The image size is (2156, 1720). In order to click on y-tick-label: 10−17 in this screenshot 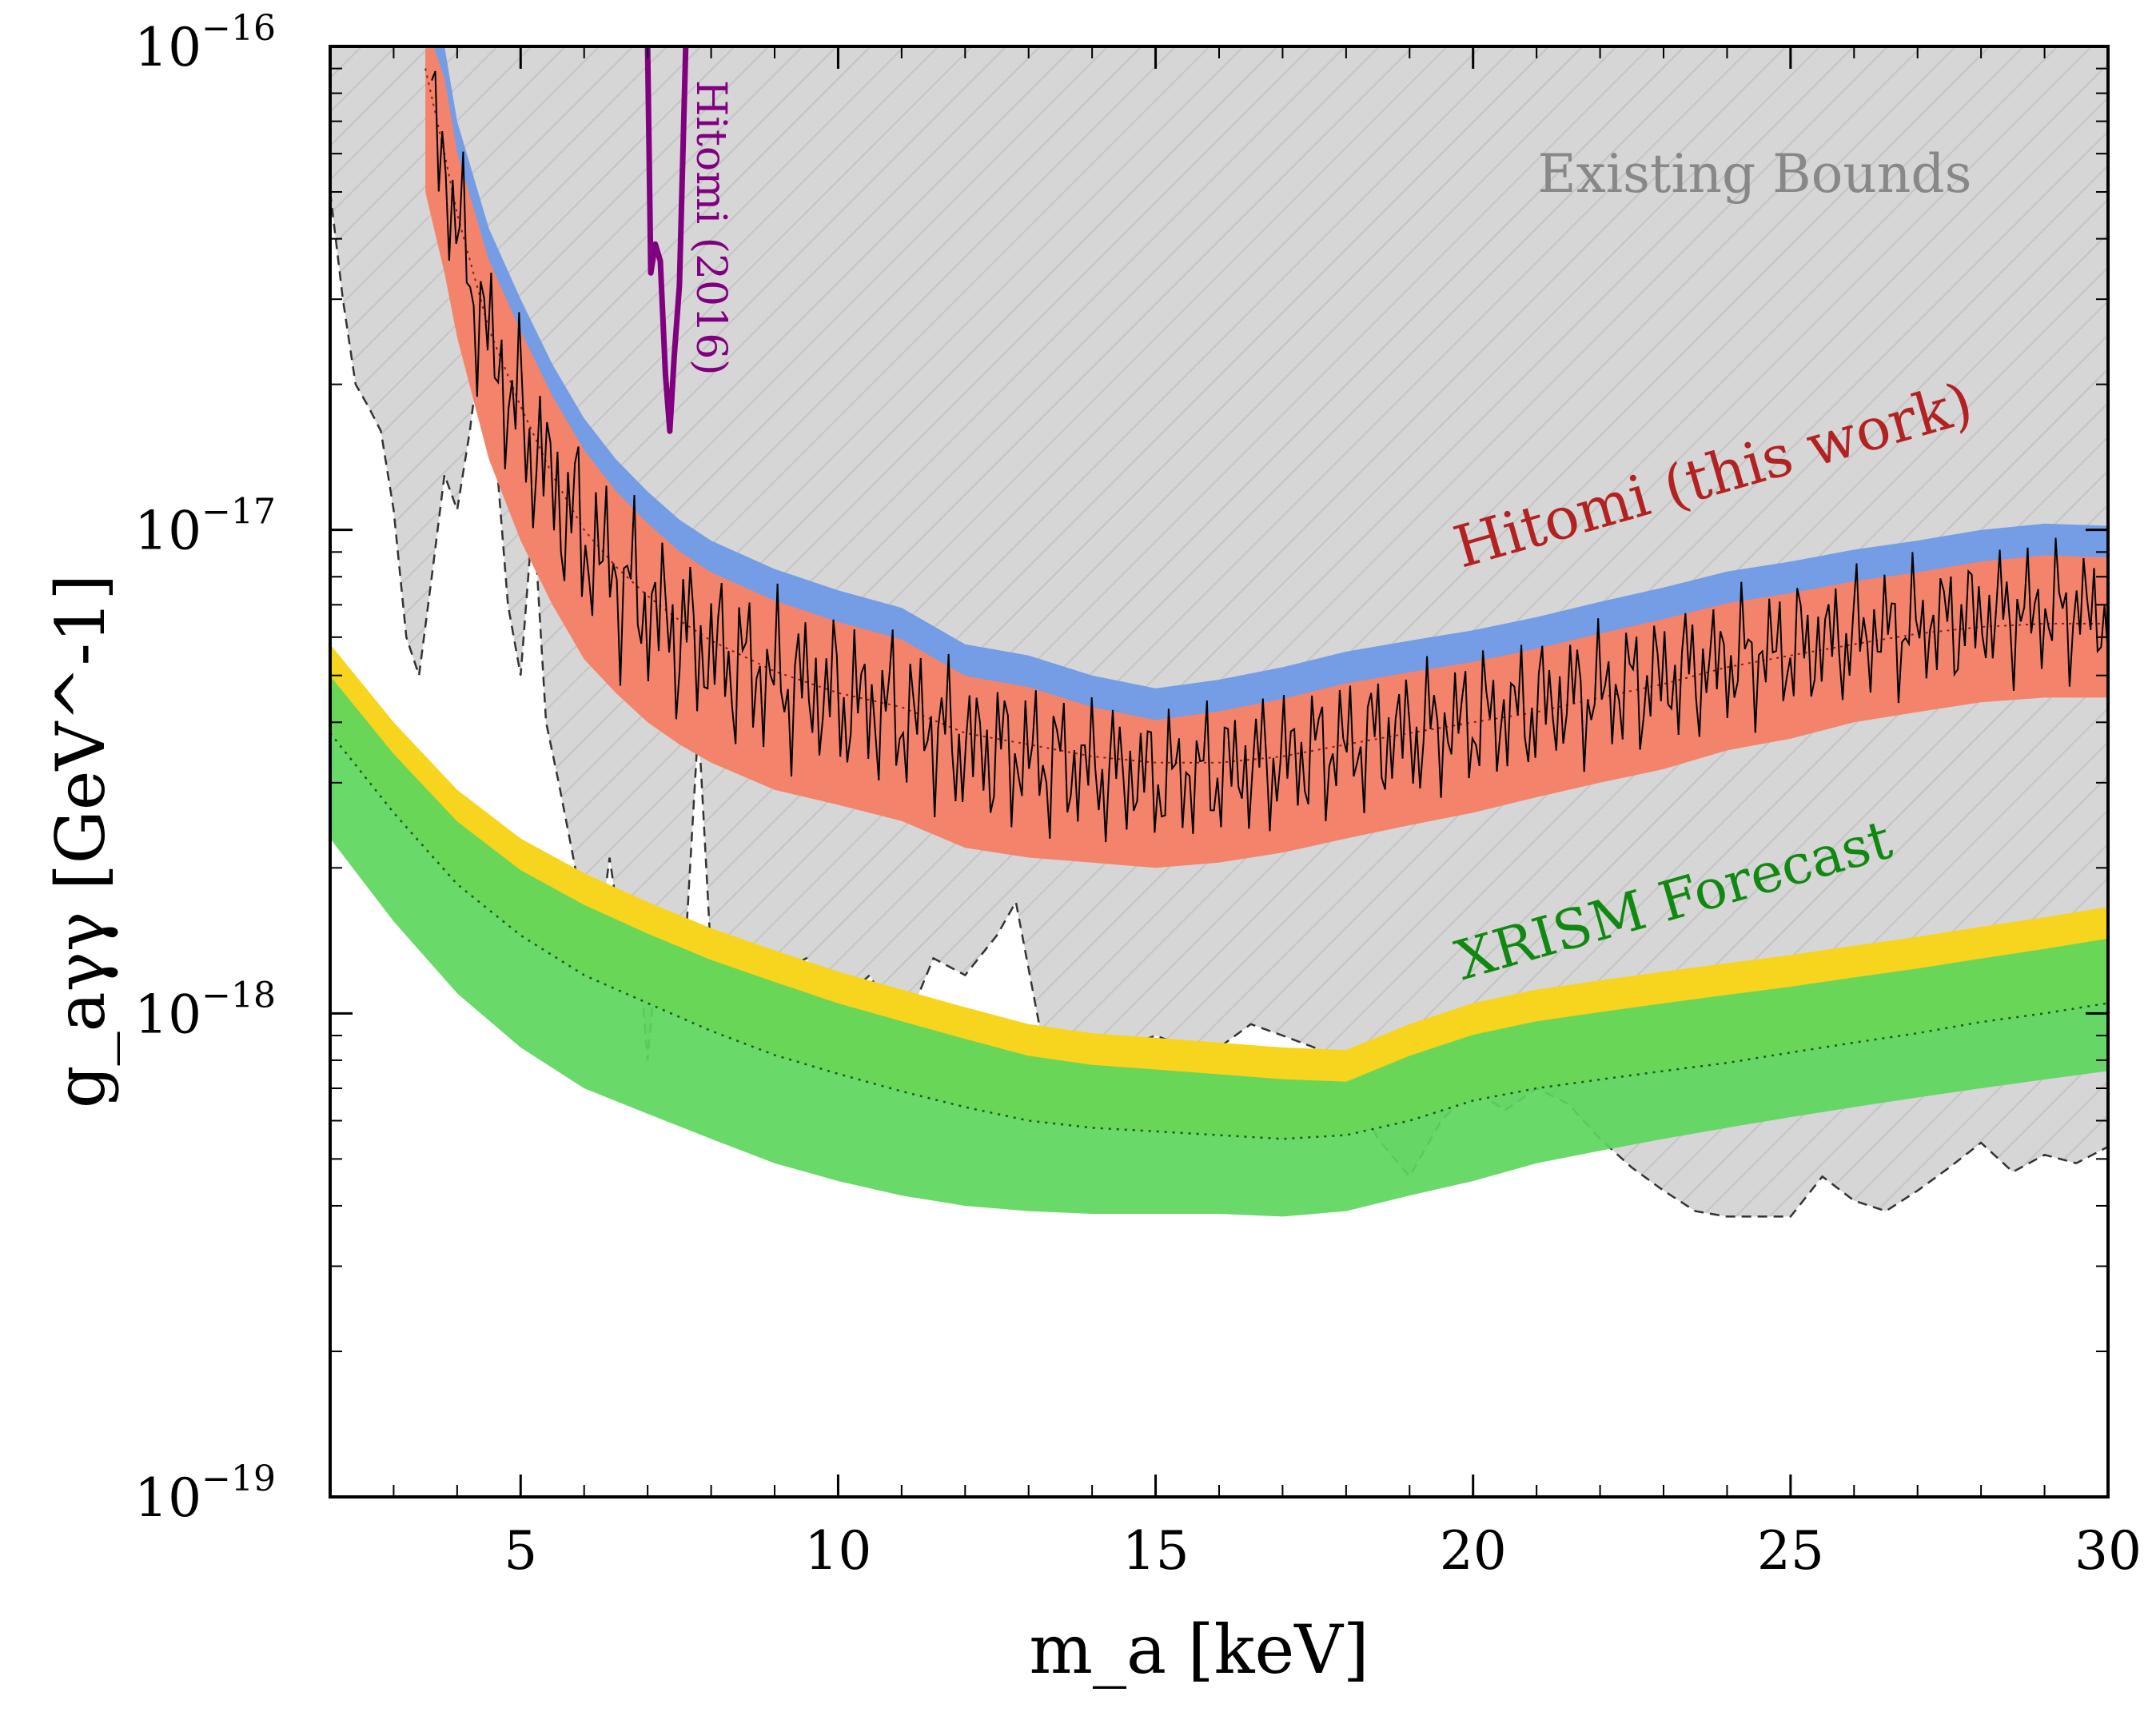, I will do `click(205, 527)`.